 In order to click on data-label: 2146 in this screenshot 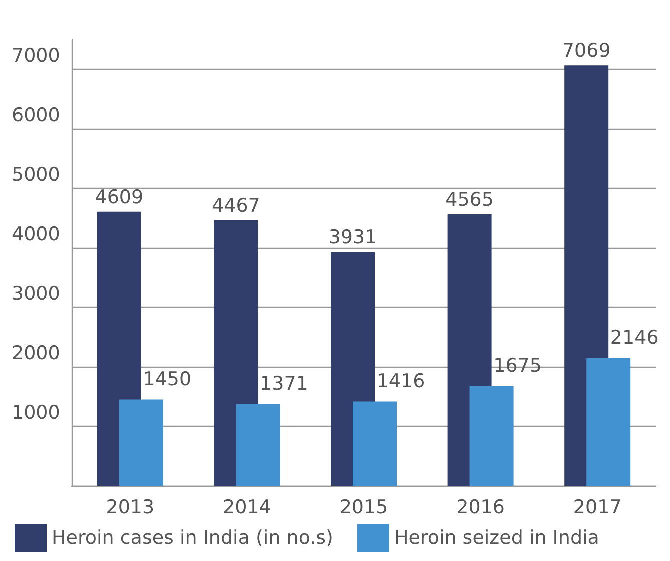, I will do `click(634, 337)`.